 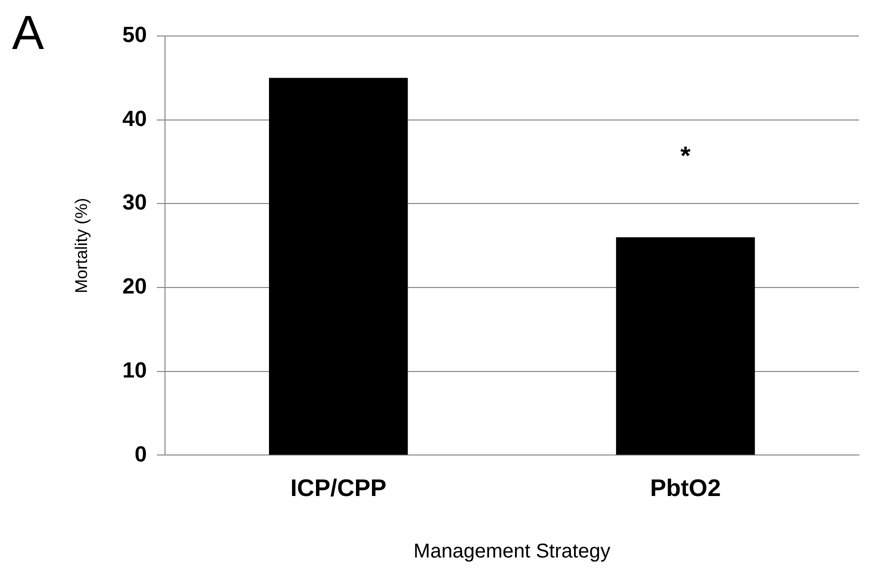 What do you see at coordinates (134, 118) in the screenshot?
I see `y-tick-label: 40` at bounding box center [134, 118].